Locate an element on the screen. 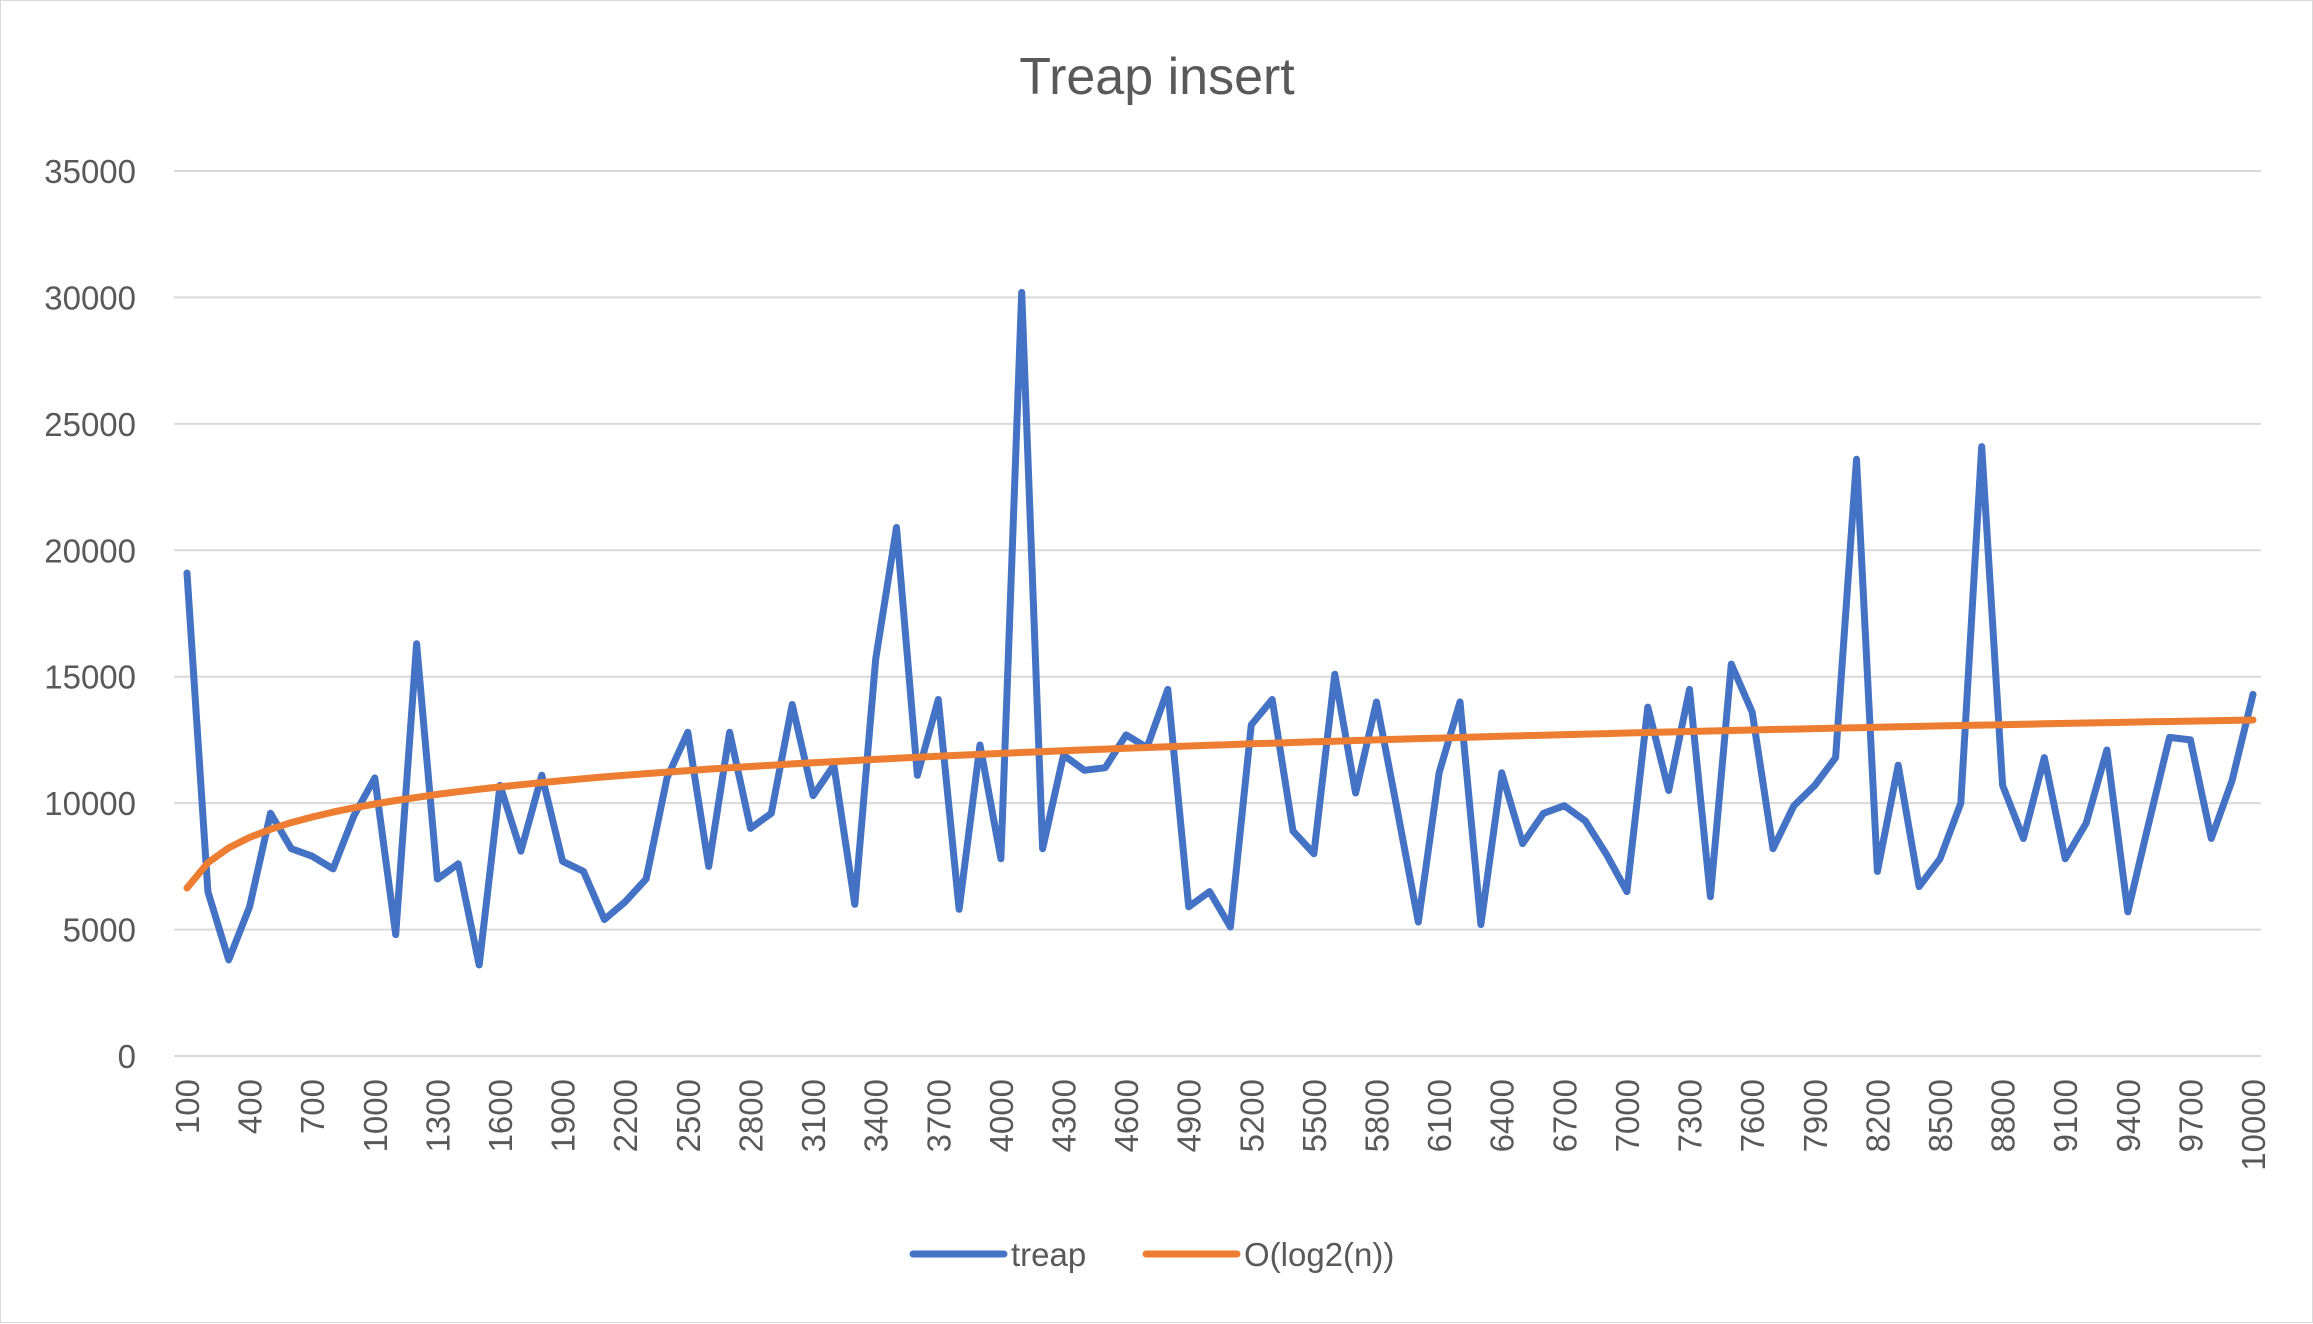 The width and height of the screenshot is (2313, 1324). x-tick-label: 2500 is located at coordinates (688, 1115).